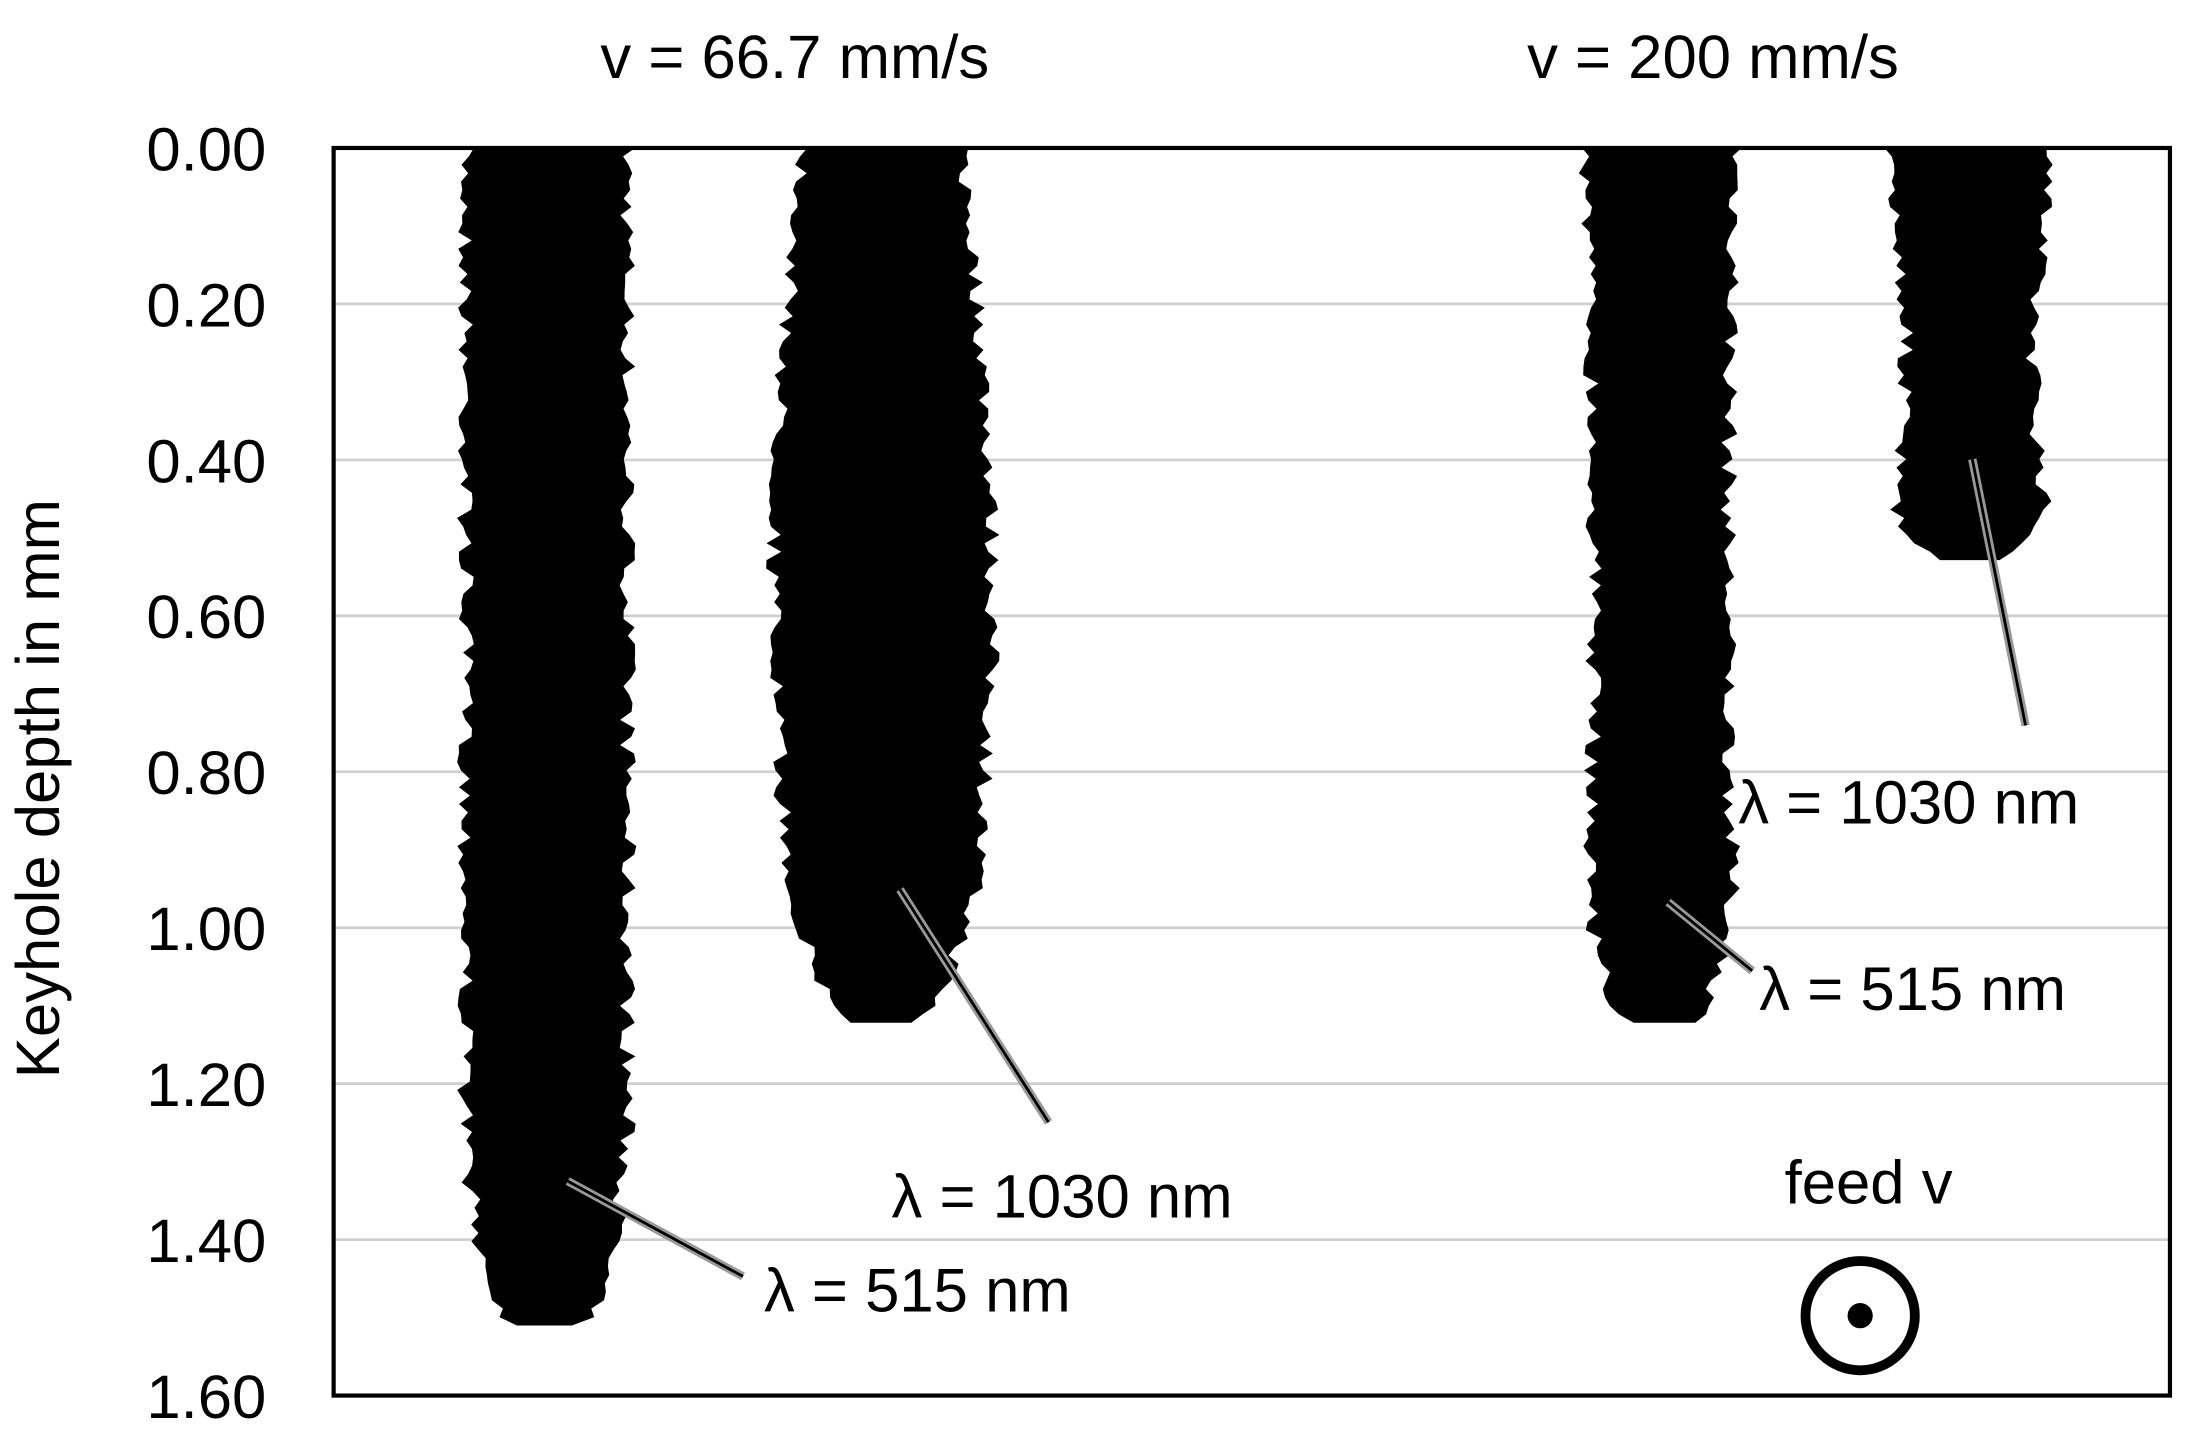 The height and width of the screenshot is (1437, 2198). What do you see at coordinates (1869, 1183) in the screenshot?
I see `annotation: feed v` at bounding box center [1869, 1183].